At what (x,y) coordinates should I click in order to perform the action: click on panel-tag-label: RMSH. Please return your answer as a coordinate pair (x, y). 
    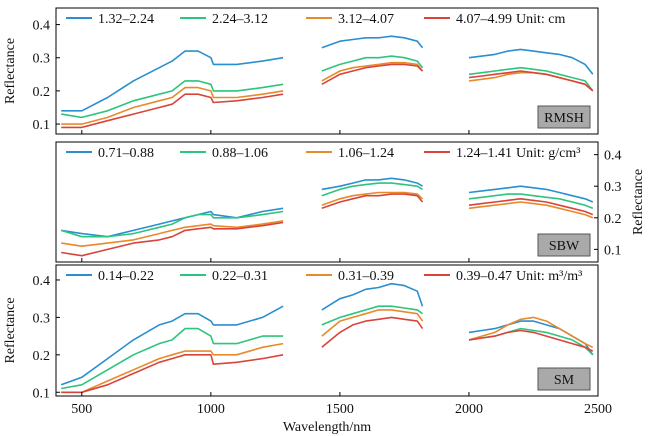
    Looking at the image, I should click on (564, 118).